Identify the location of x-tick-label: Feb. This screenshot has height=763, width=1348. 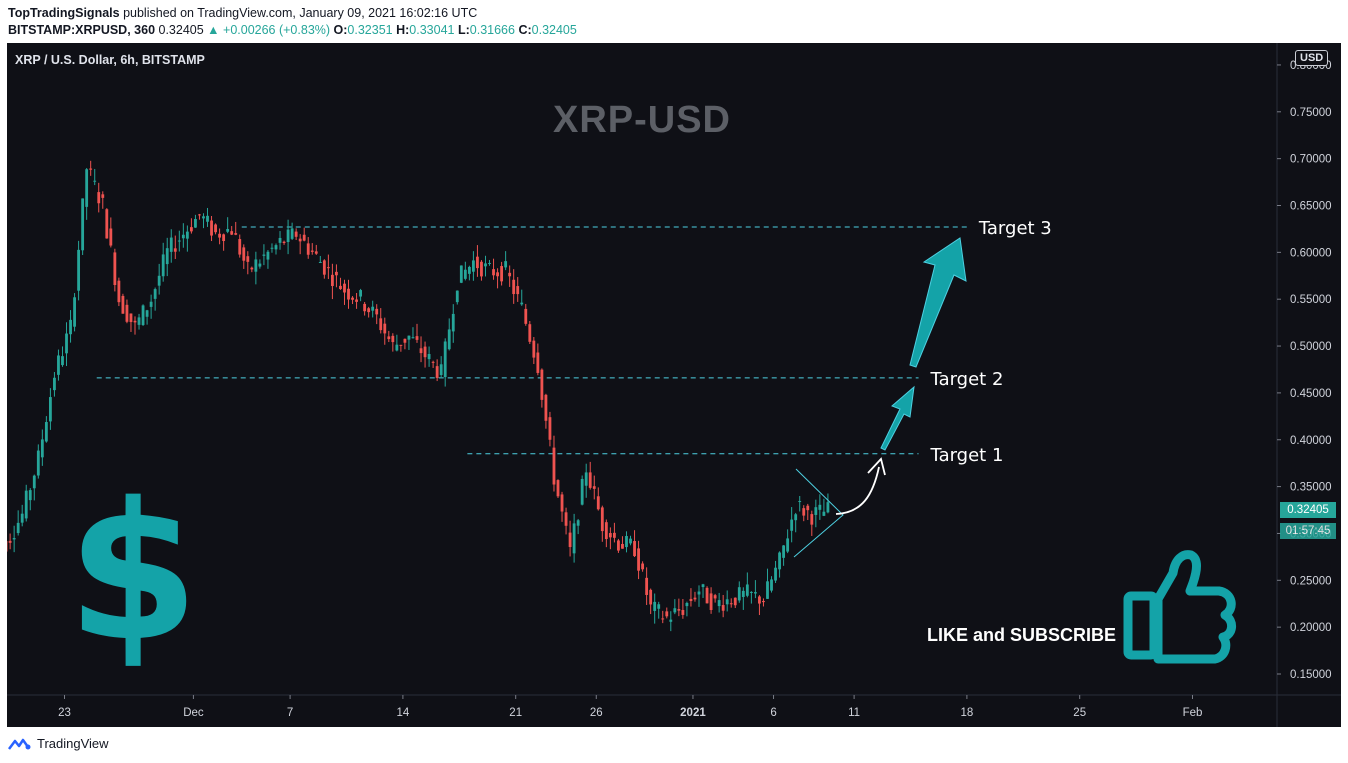
(1193, 713).